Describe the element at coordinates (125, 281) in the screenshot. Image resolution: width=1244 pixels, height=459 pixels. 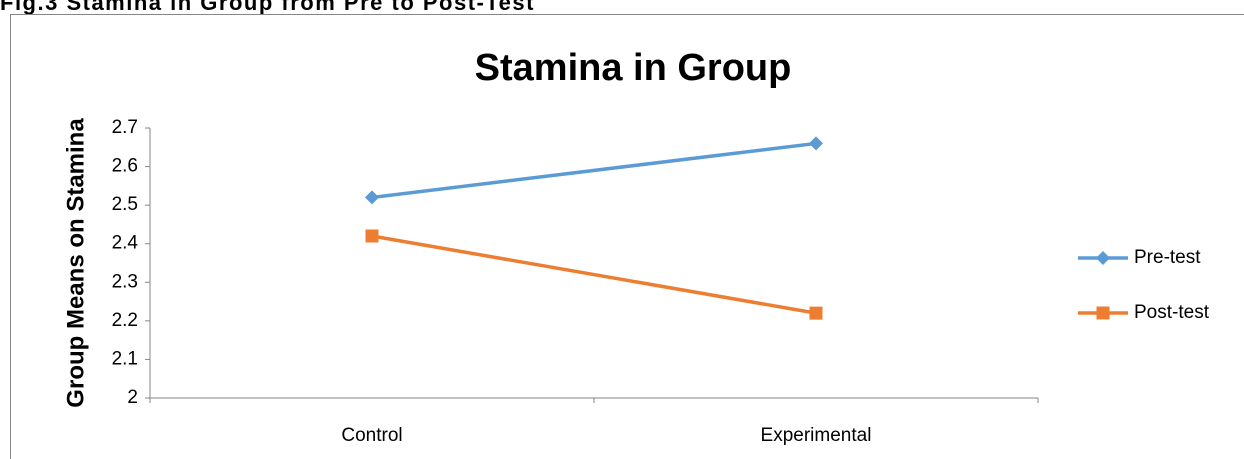
I see `y-tick-label: 2.3` at that location.